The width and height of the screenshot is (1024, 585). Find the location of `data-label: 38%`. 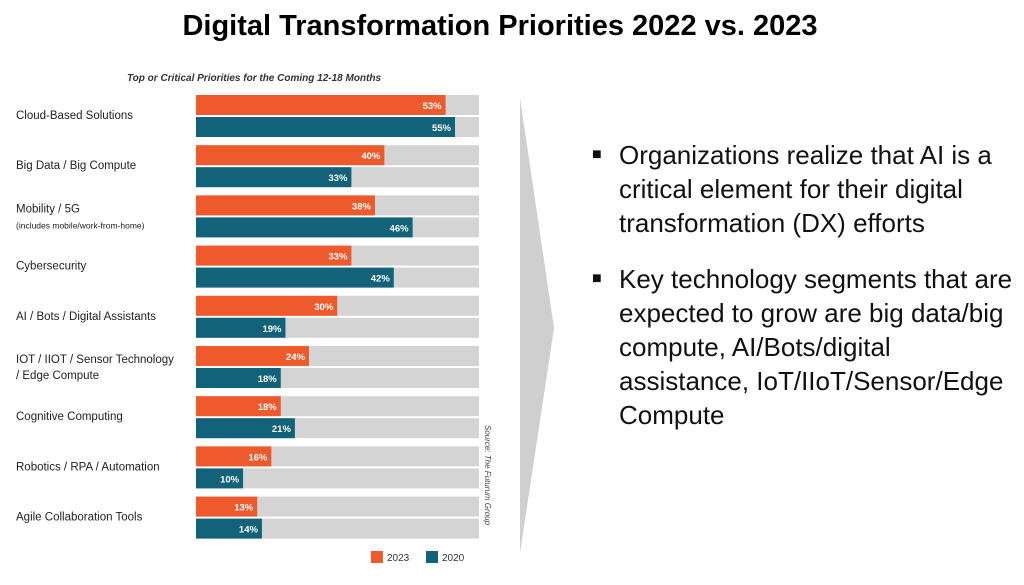

data-label: 38% is located at coordinates (362, 206).